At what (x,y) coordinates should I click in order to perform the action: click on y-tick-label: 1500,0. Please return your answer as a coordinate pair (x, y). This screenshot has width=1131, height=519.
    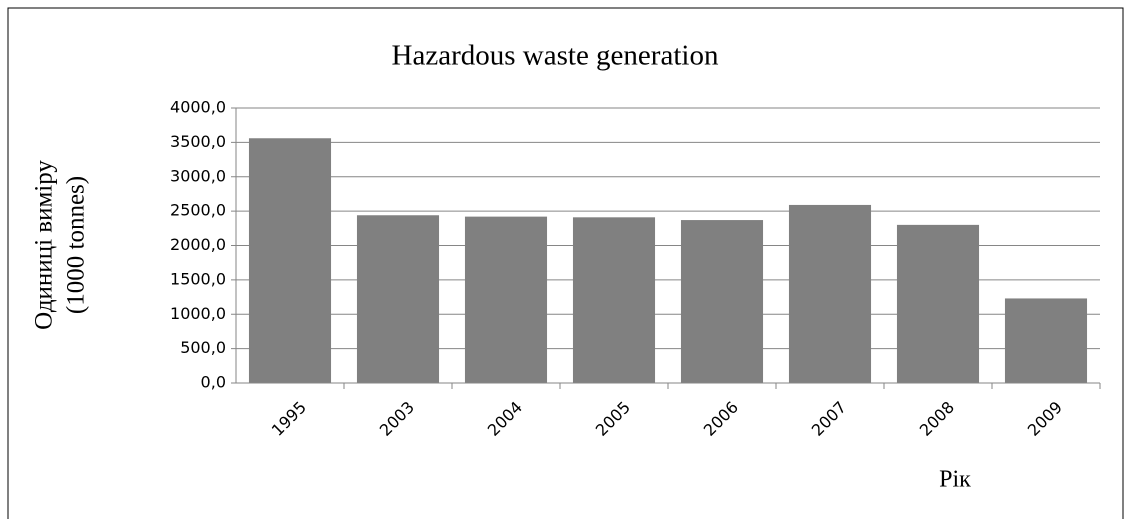
    Looking at the image, I should click on (198, 278).